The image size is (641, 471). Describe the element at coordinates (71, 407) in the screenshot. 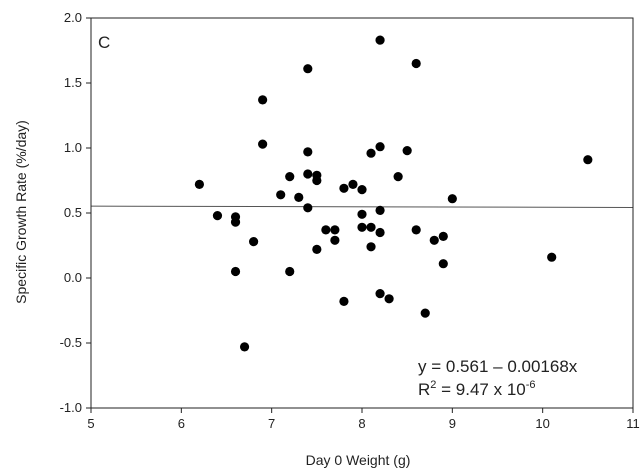

I see `y-tick-label: -1.0` at that location.